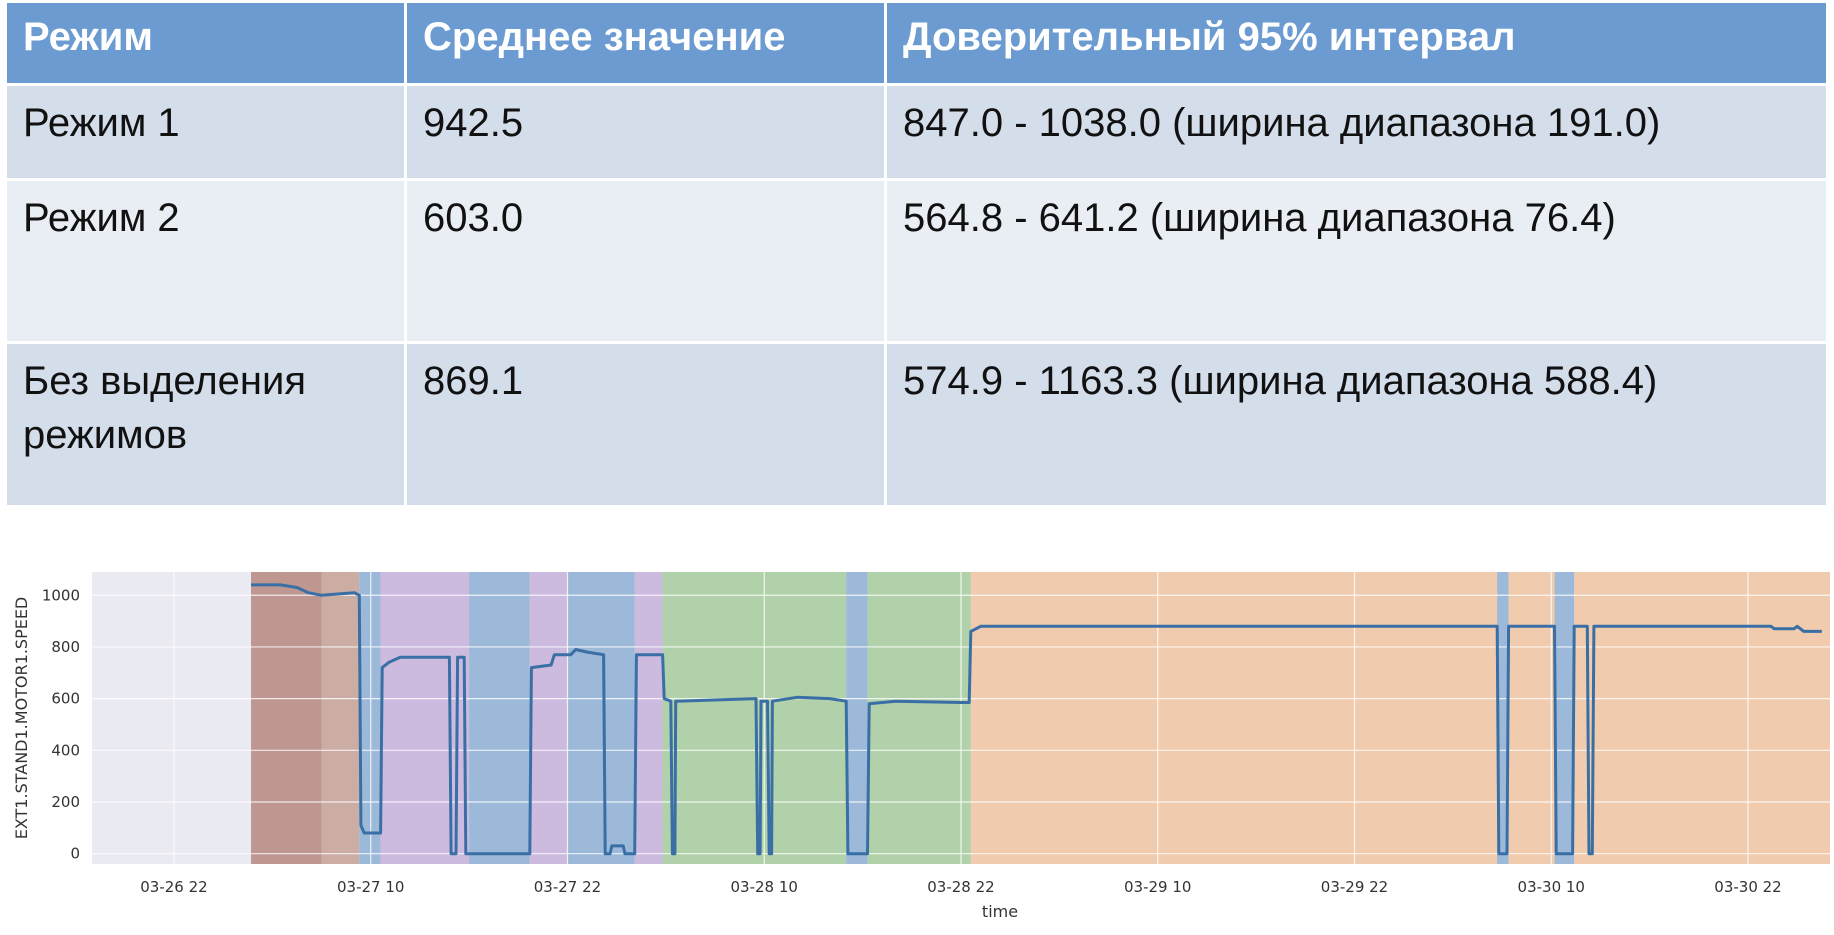  I want to click on cell-ci: 564.8 - 641.2 (ширина диапазона 76.4), so click(1356, 261).